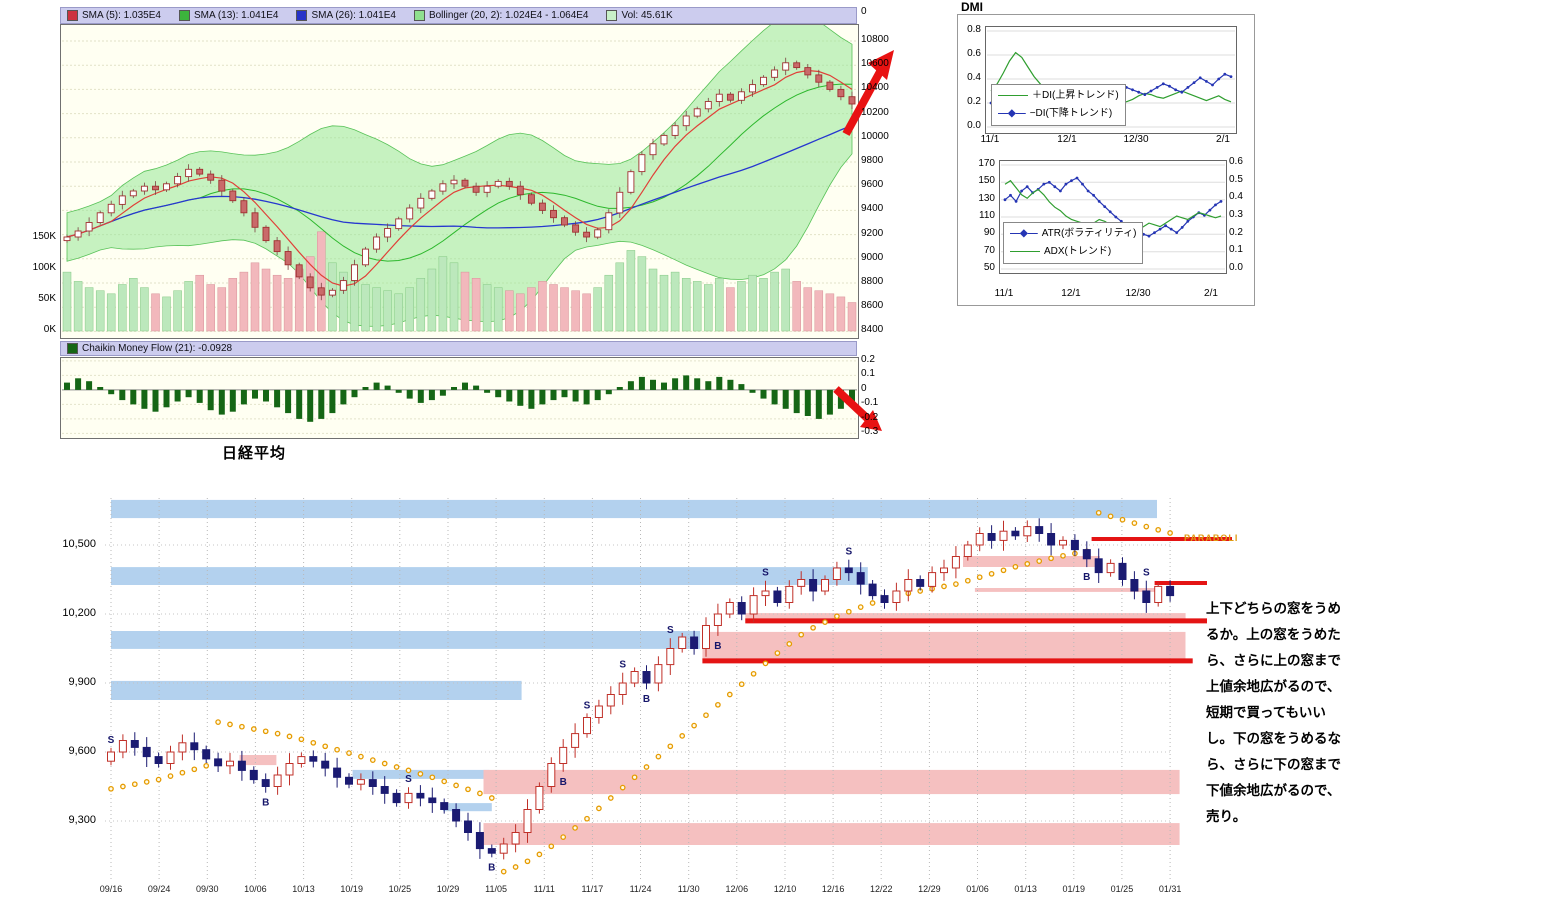 The width and height of the screenshot is (1556, 904). What do you see at coordinates (1013, 95) in the screenshot?
I see `legend-line-sample: ———` at bounding box center [1013, 95].